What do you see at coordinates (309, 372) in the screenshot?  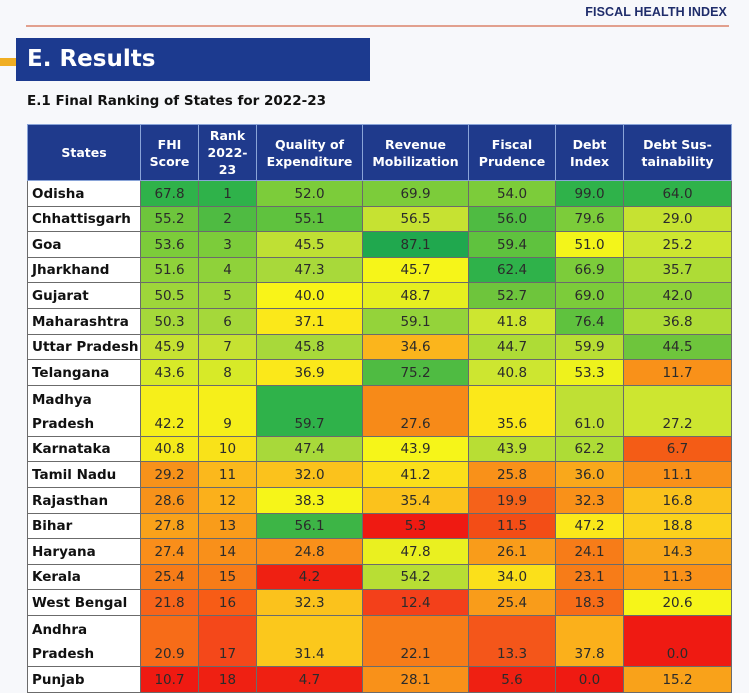 I see `quality-of-expenditure-cell: 36.9` at bounding box center [309, 372].